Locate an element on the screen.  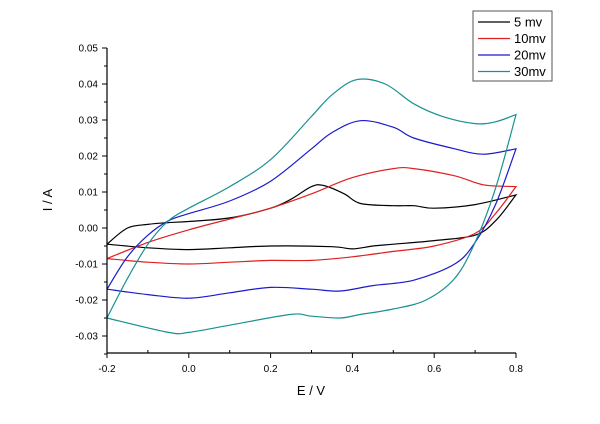
x-tick-label: 0.6 is located at coordinates (434, 369).